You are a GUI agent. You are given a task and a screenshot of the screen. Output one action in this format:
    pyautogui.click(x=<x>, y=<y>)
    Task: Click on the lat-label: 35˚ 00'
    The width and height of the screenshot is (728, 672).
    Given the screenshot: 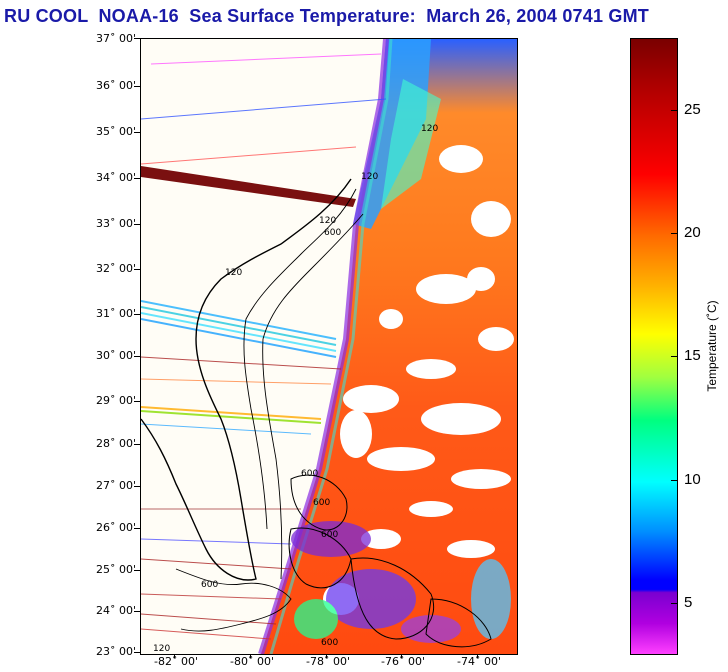 What is the action you would take?
    pyautogui.click(x=116, y=131)
    